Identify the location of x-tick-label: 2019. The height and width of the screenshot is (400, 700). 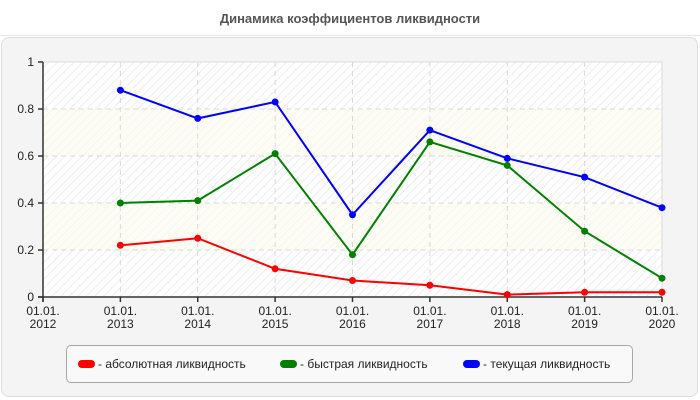
(584, 324).